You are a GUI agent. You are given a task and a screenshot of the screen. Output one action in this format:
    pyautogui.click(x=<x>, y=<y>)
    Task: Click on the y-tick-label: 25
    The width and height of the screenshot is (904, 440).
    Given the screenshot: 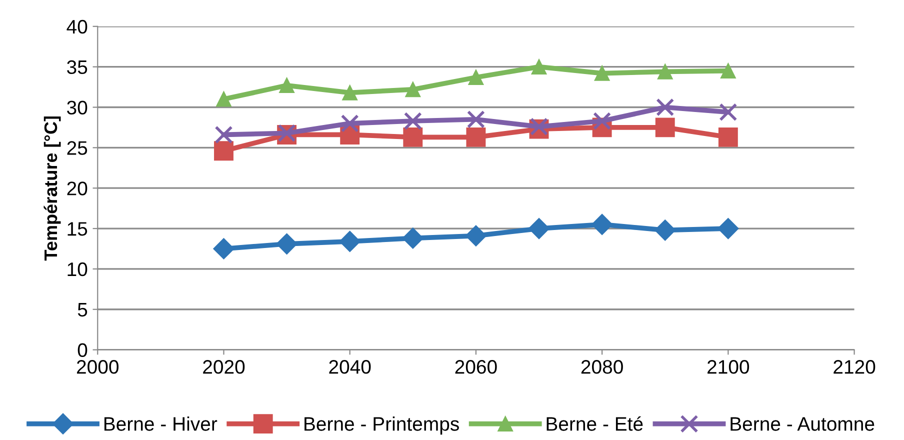 What is the action you would take?
    pyautogui.click(x=77, y=148)
    